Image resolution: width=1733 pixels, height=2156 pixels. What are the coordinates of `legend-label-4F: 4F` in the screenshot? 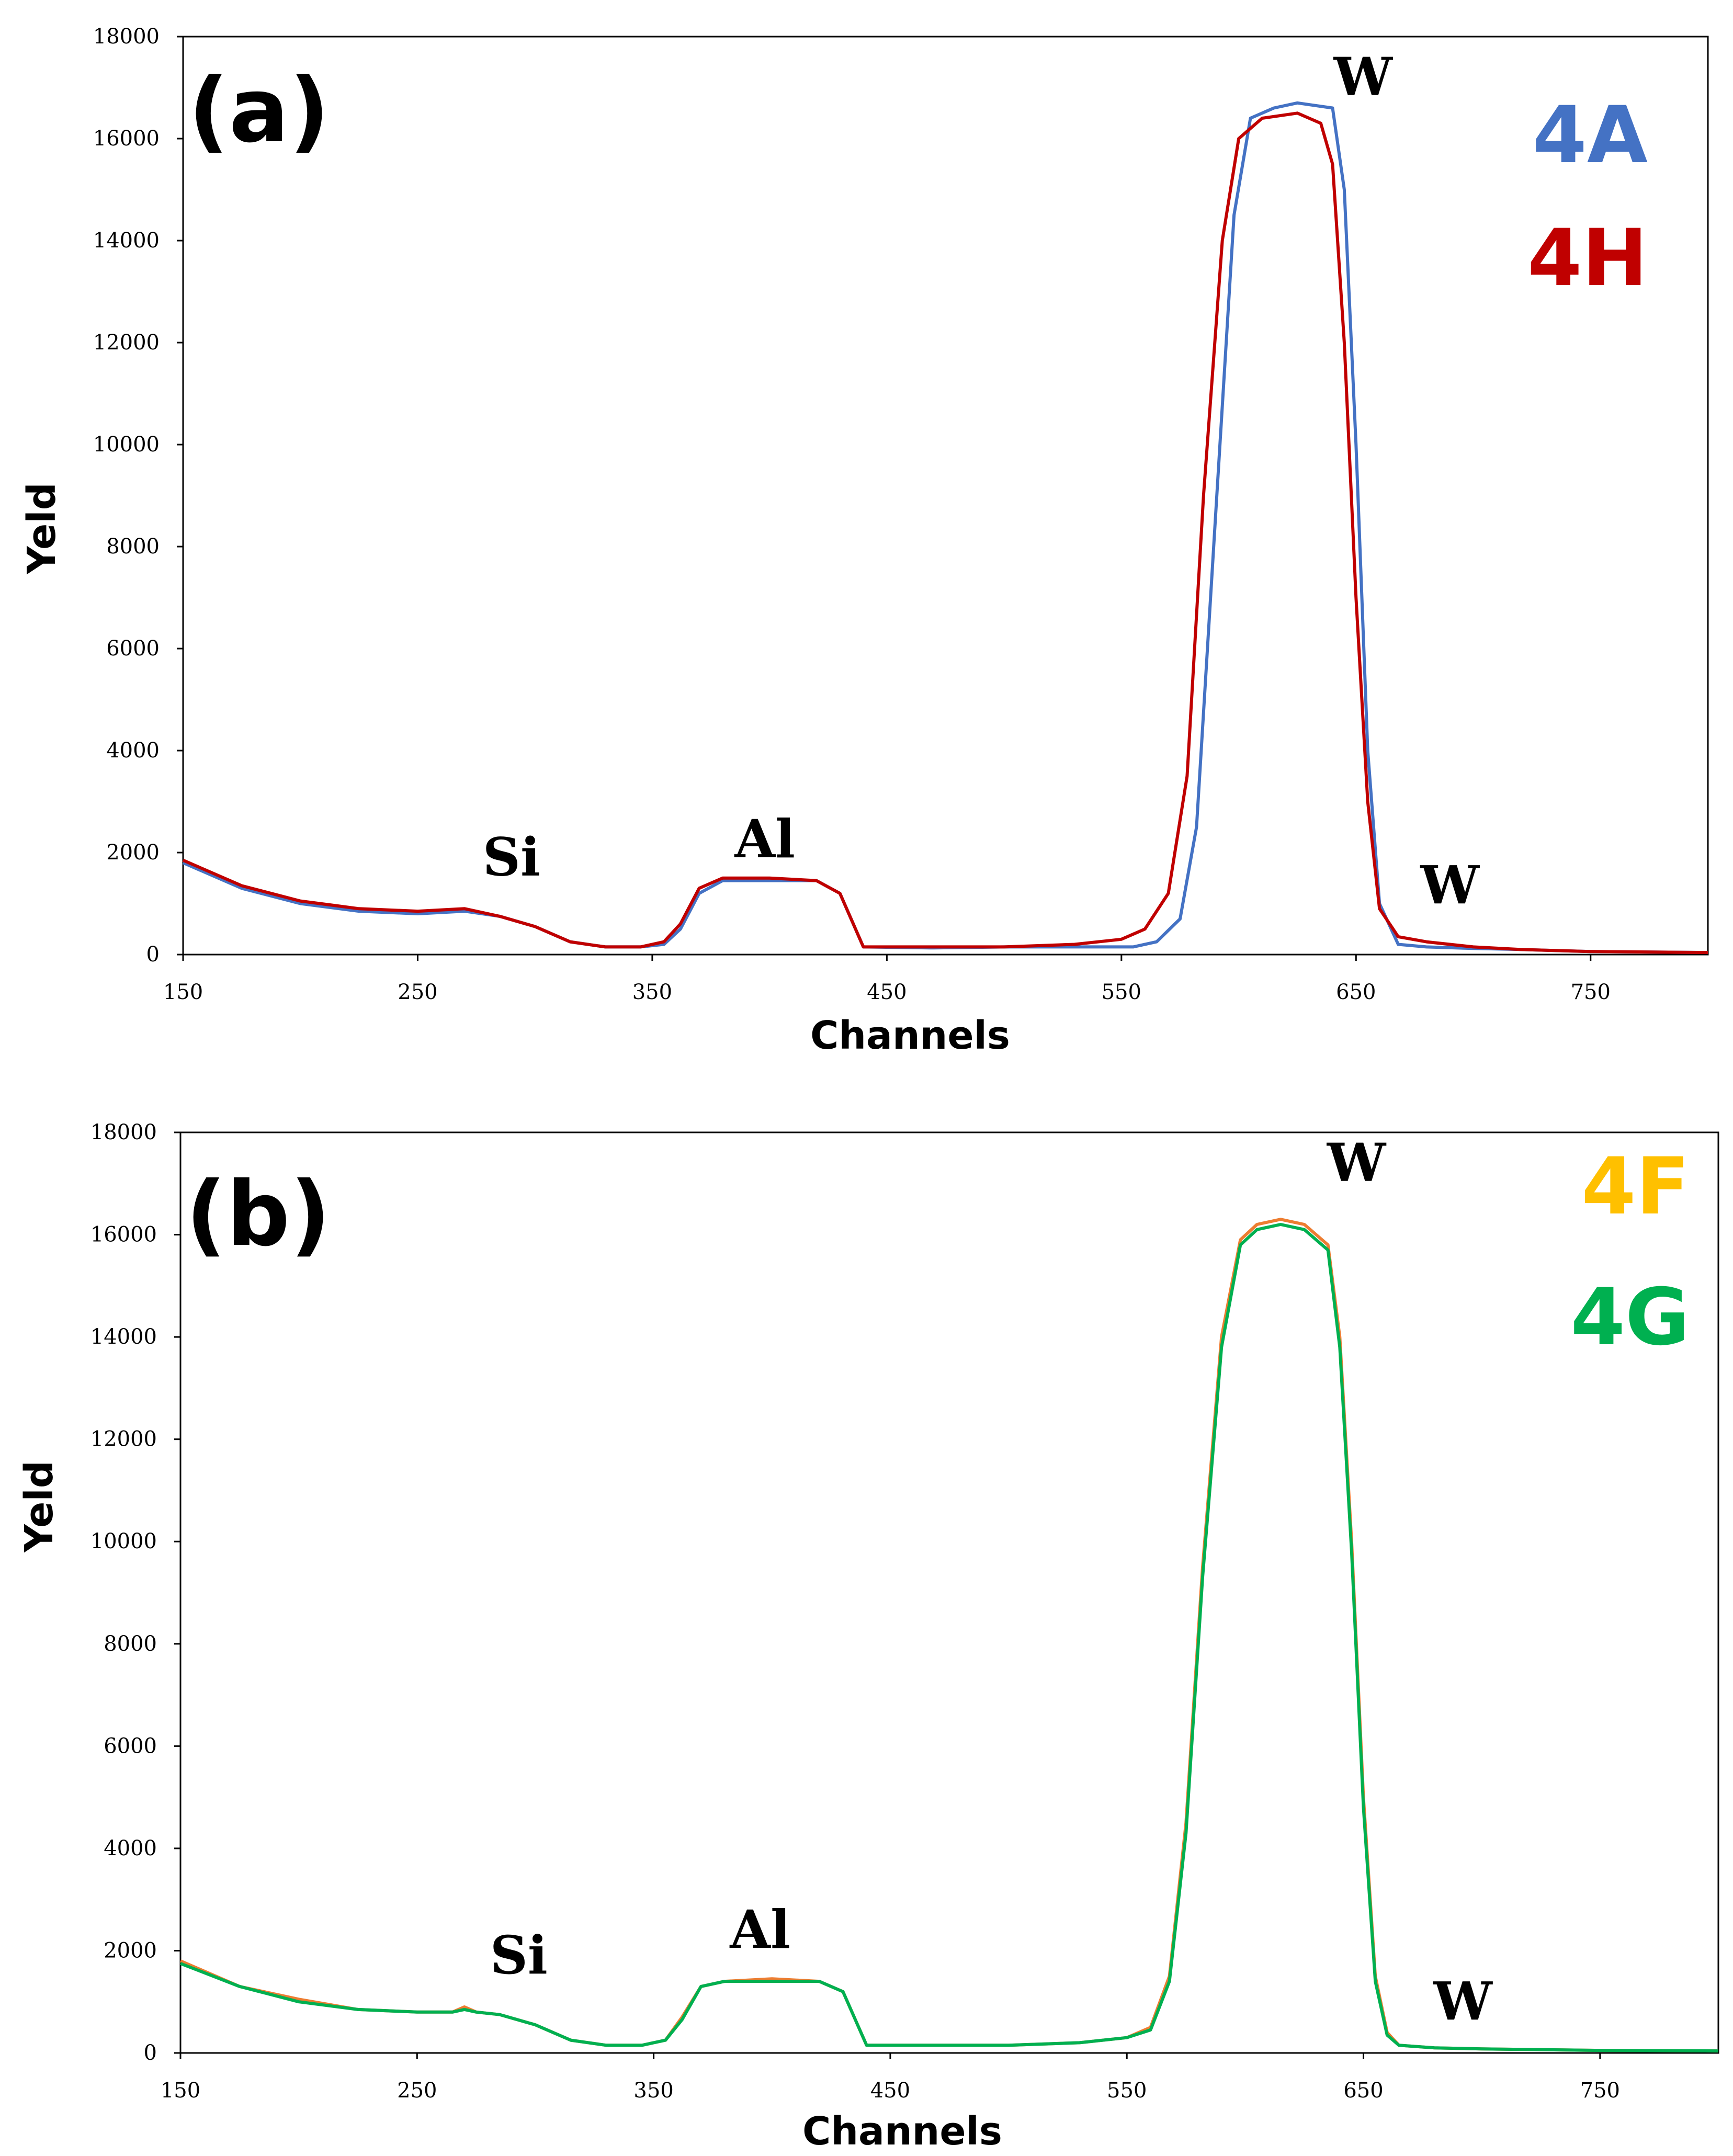 It's located at (1635, 1187).